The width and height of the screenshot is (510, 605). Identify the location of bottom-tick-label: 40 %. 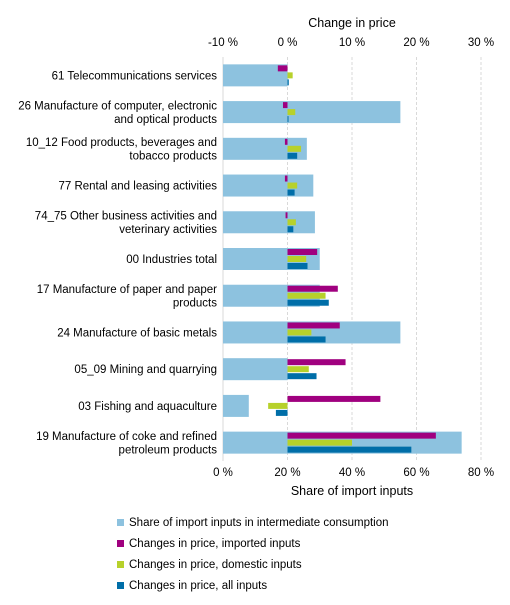
(352, 473).